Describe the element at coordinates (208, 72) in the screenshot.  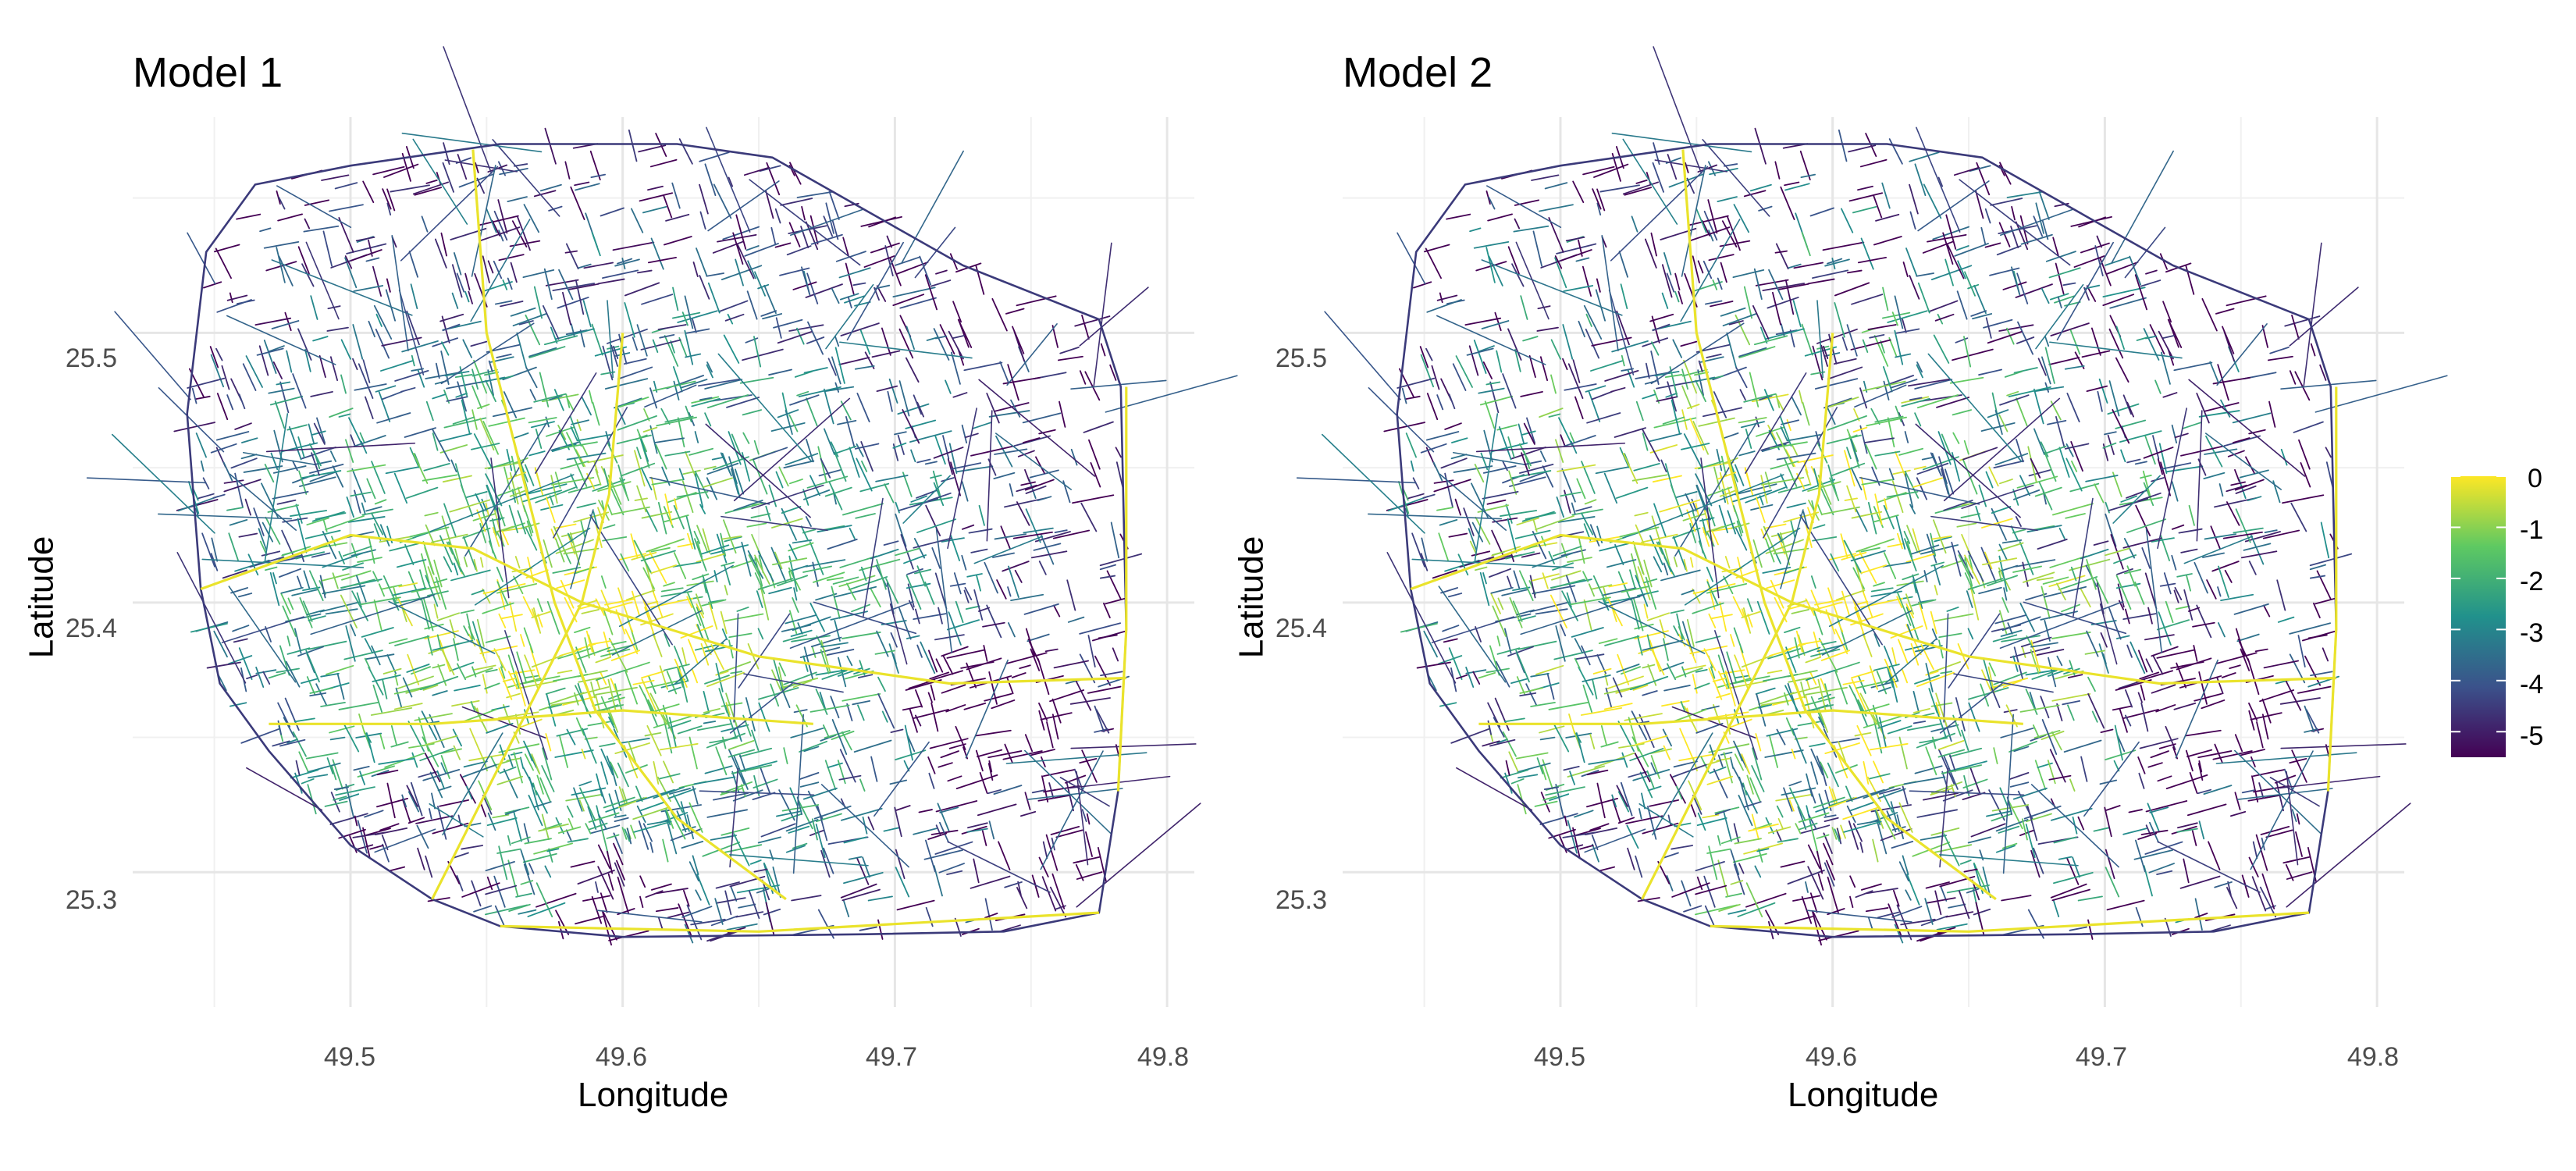
I see `panel-title: Model 1` at that location.